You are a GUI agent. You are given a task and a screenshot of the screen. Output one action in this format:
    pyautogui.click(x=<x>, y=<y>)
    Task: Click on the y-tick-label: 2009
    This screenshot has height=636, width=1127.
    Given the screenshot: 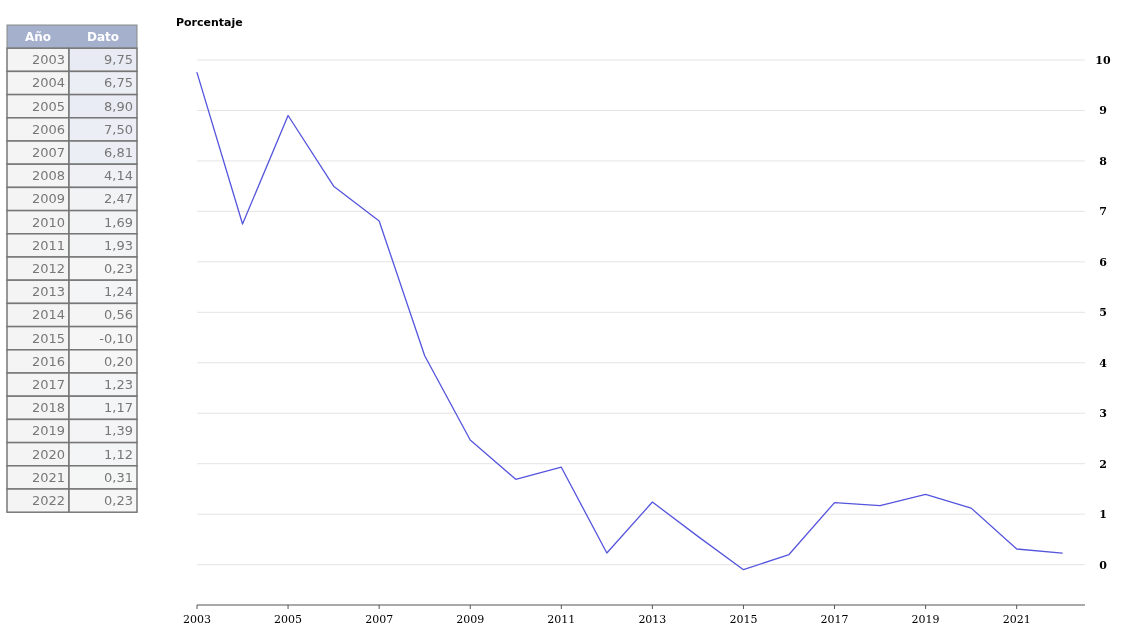 What is the action you would take?
    pyautogui.click(x=48, y=199)
    